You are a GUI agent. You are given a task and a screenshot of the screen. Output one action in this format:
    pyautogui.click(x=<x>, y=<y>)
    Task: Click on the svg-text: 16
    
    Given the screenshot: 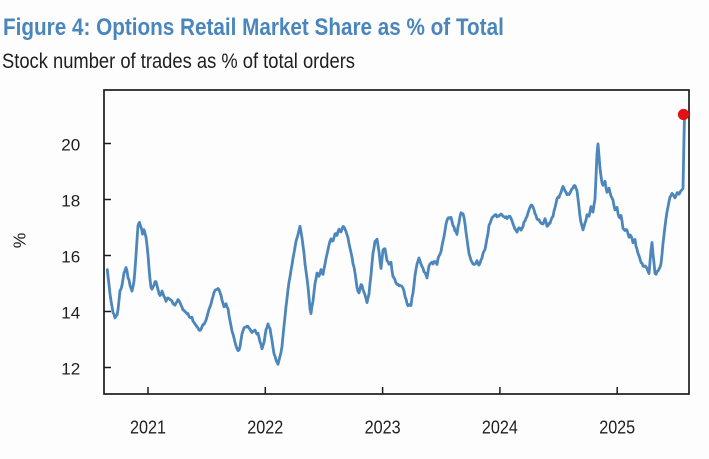 What is the action you would take?
    pyautogui.click(x=70, y=257)
    